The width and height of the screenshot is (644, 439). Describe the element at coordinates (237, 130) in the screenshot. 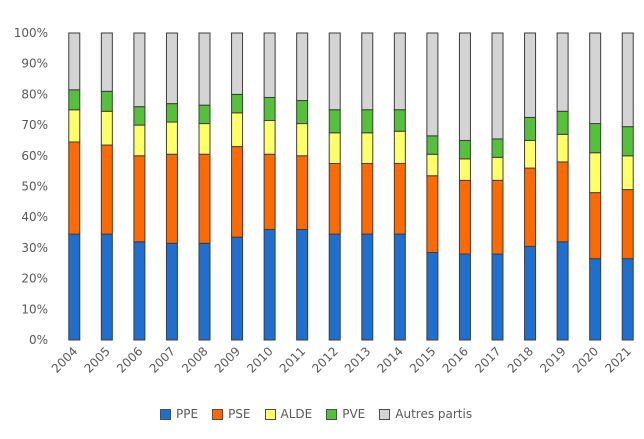

I see `bar-segment-alde-2009` at that location.